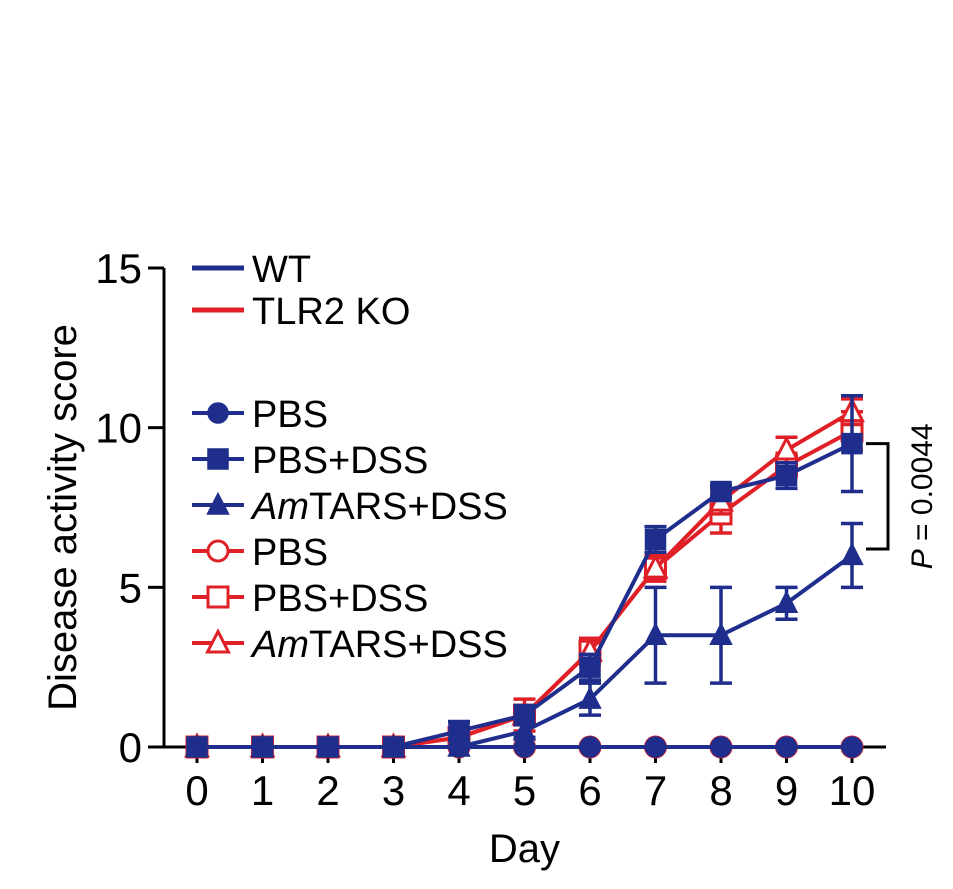  I want to click on x-tick-label: 6, so click(589, 790).